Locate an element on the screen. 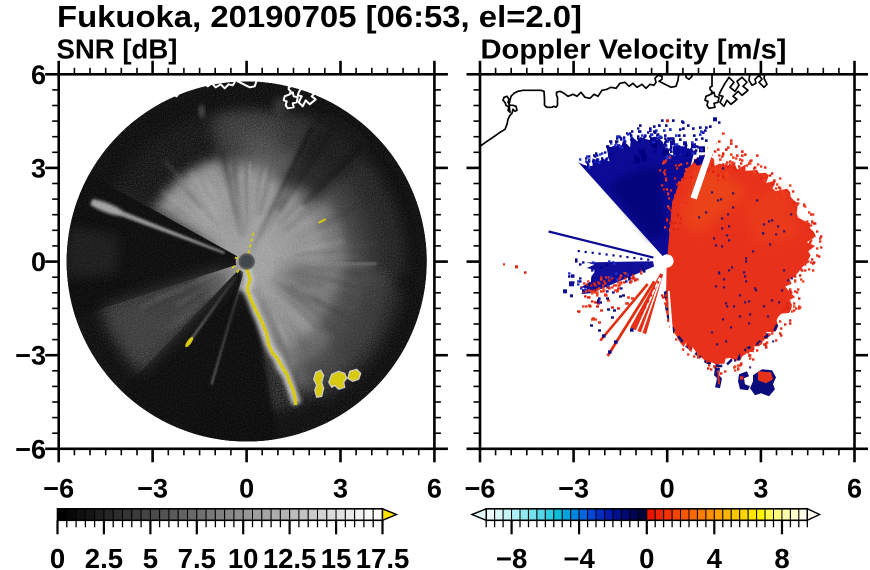 This screenshot has width=870, height=570. svg-text: −8 is located at coordinates (511, 556).